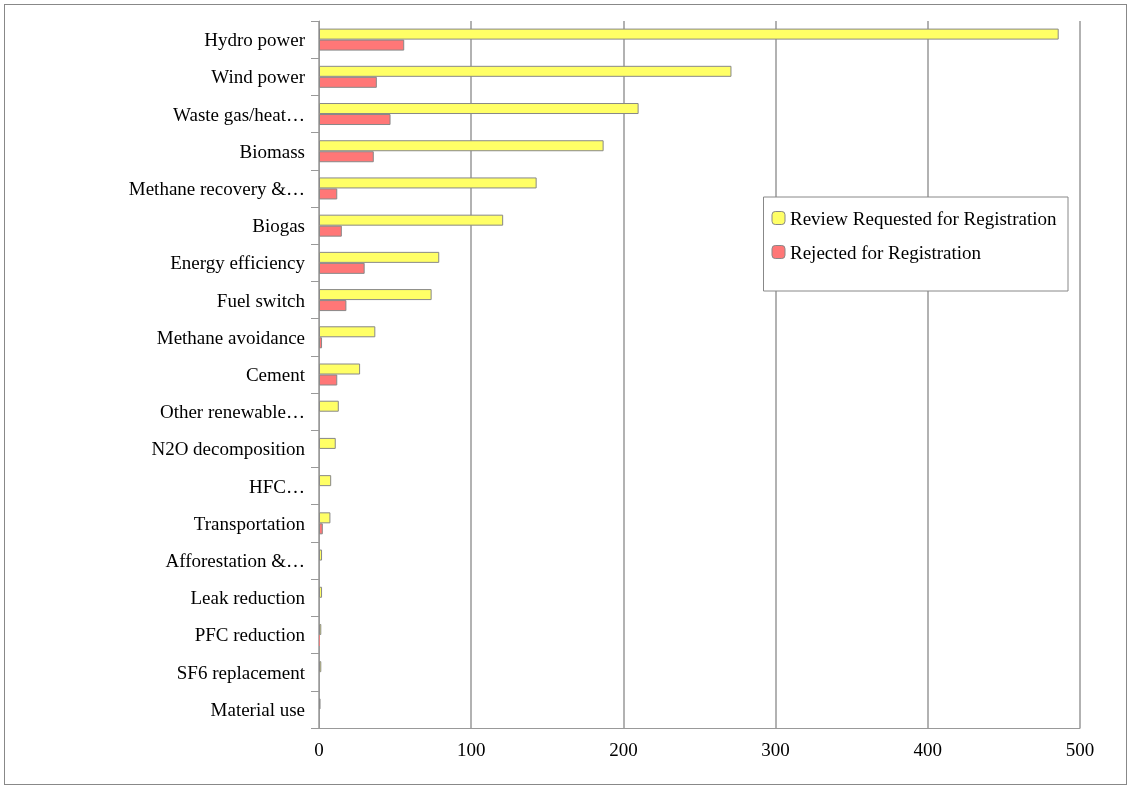  Describe the element at coordinates (258, 77) in the screenshot. I see `y-tick-label: Wind power` at that location.